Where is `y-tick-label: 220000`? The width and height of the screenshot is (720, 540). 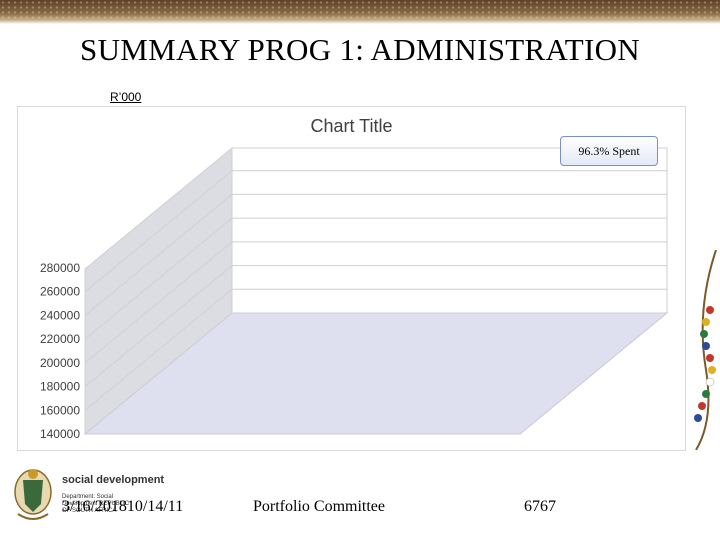 y-tick-label: 220000 is located at coordinates (60, 339).